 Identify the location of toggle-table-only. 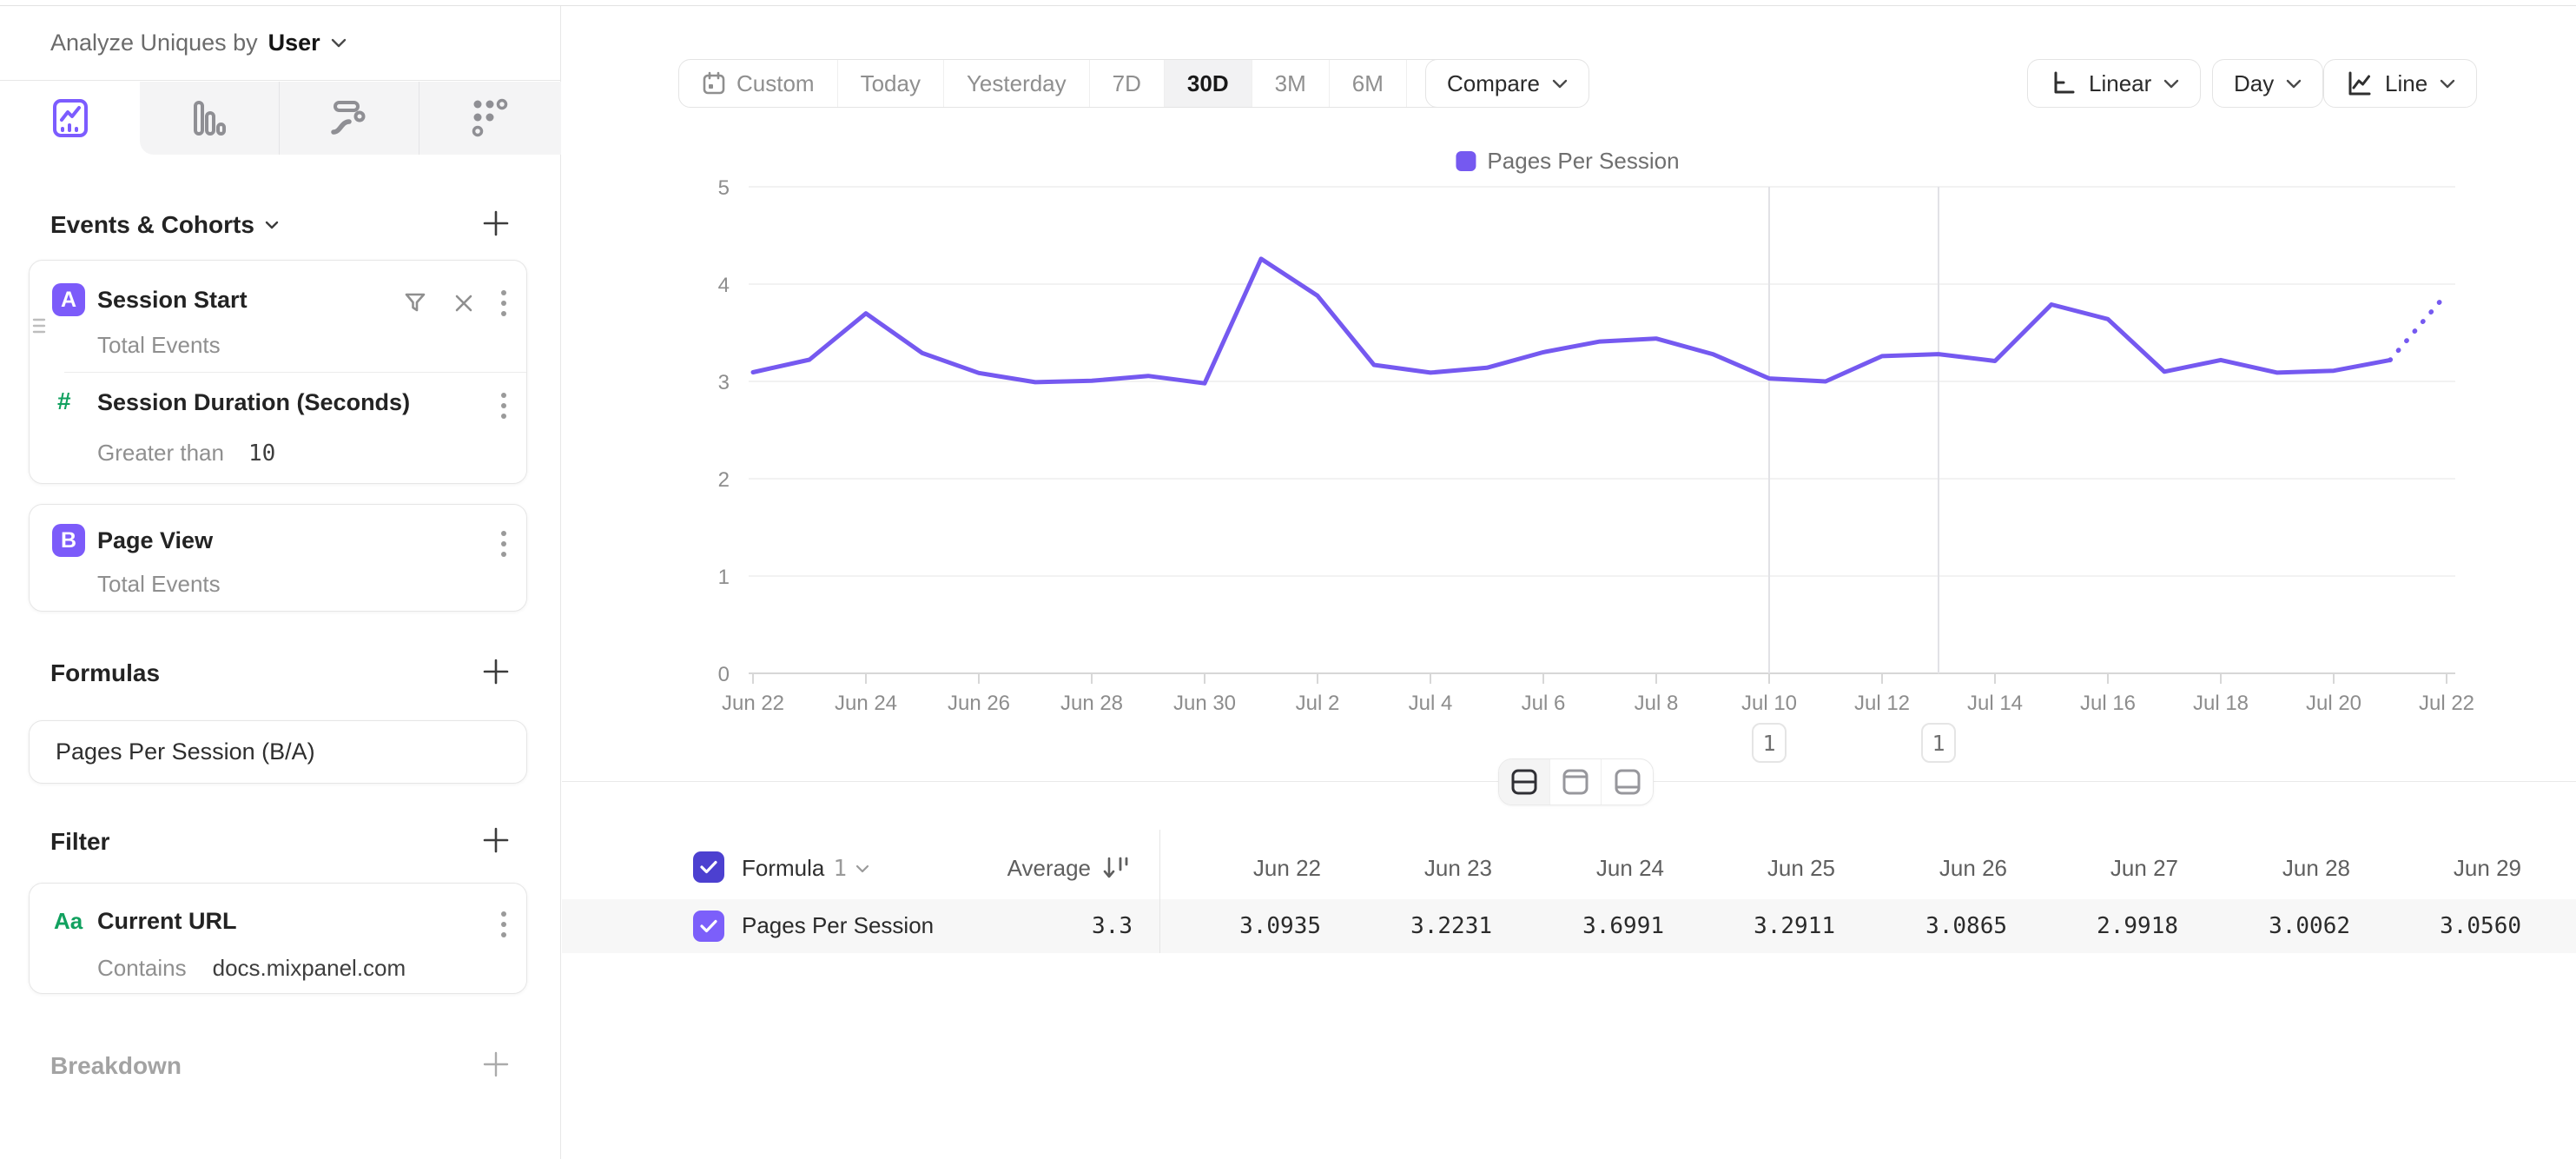
(1628, 782).